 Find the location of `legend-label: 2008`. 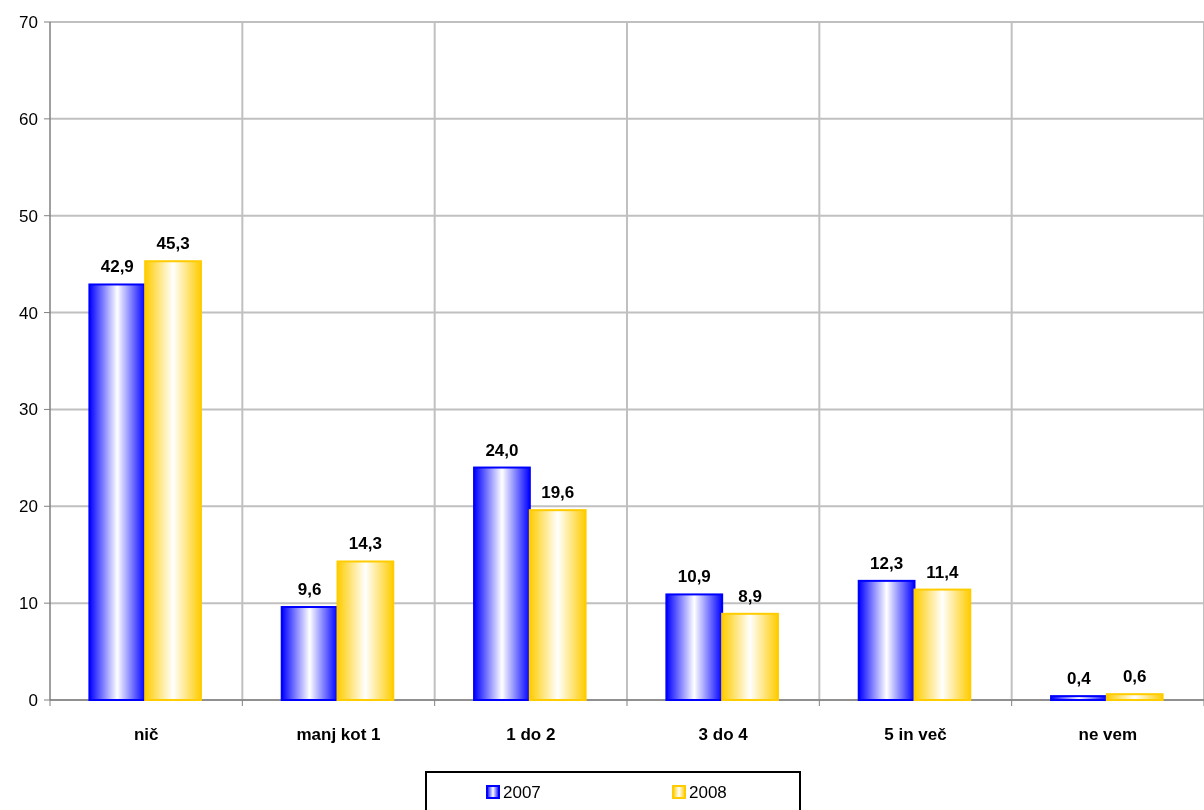

legend-label: 2008 is located at coordinates (708, 792).